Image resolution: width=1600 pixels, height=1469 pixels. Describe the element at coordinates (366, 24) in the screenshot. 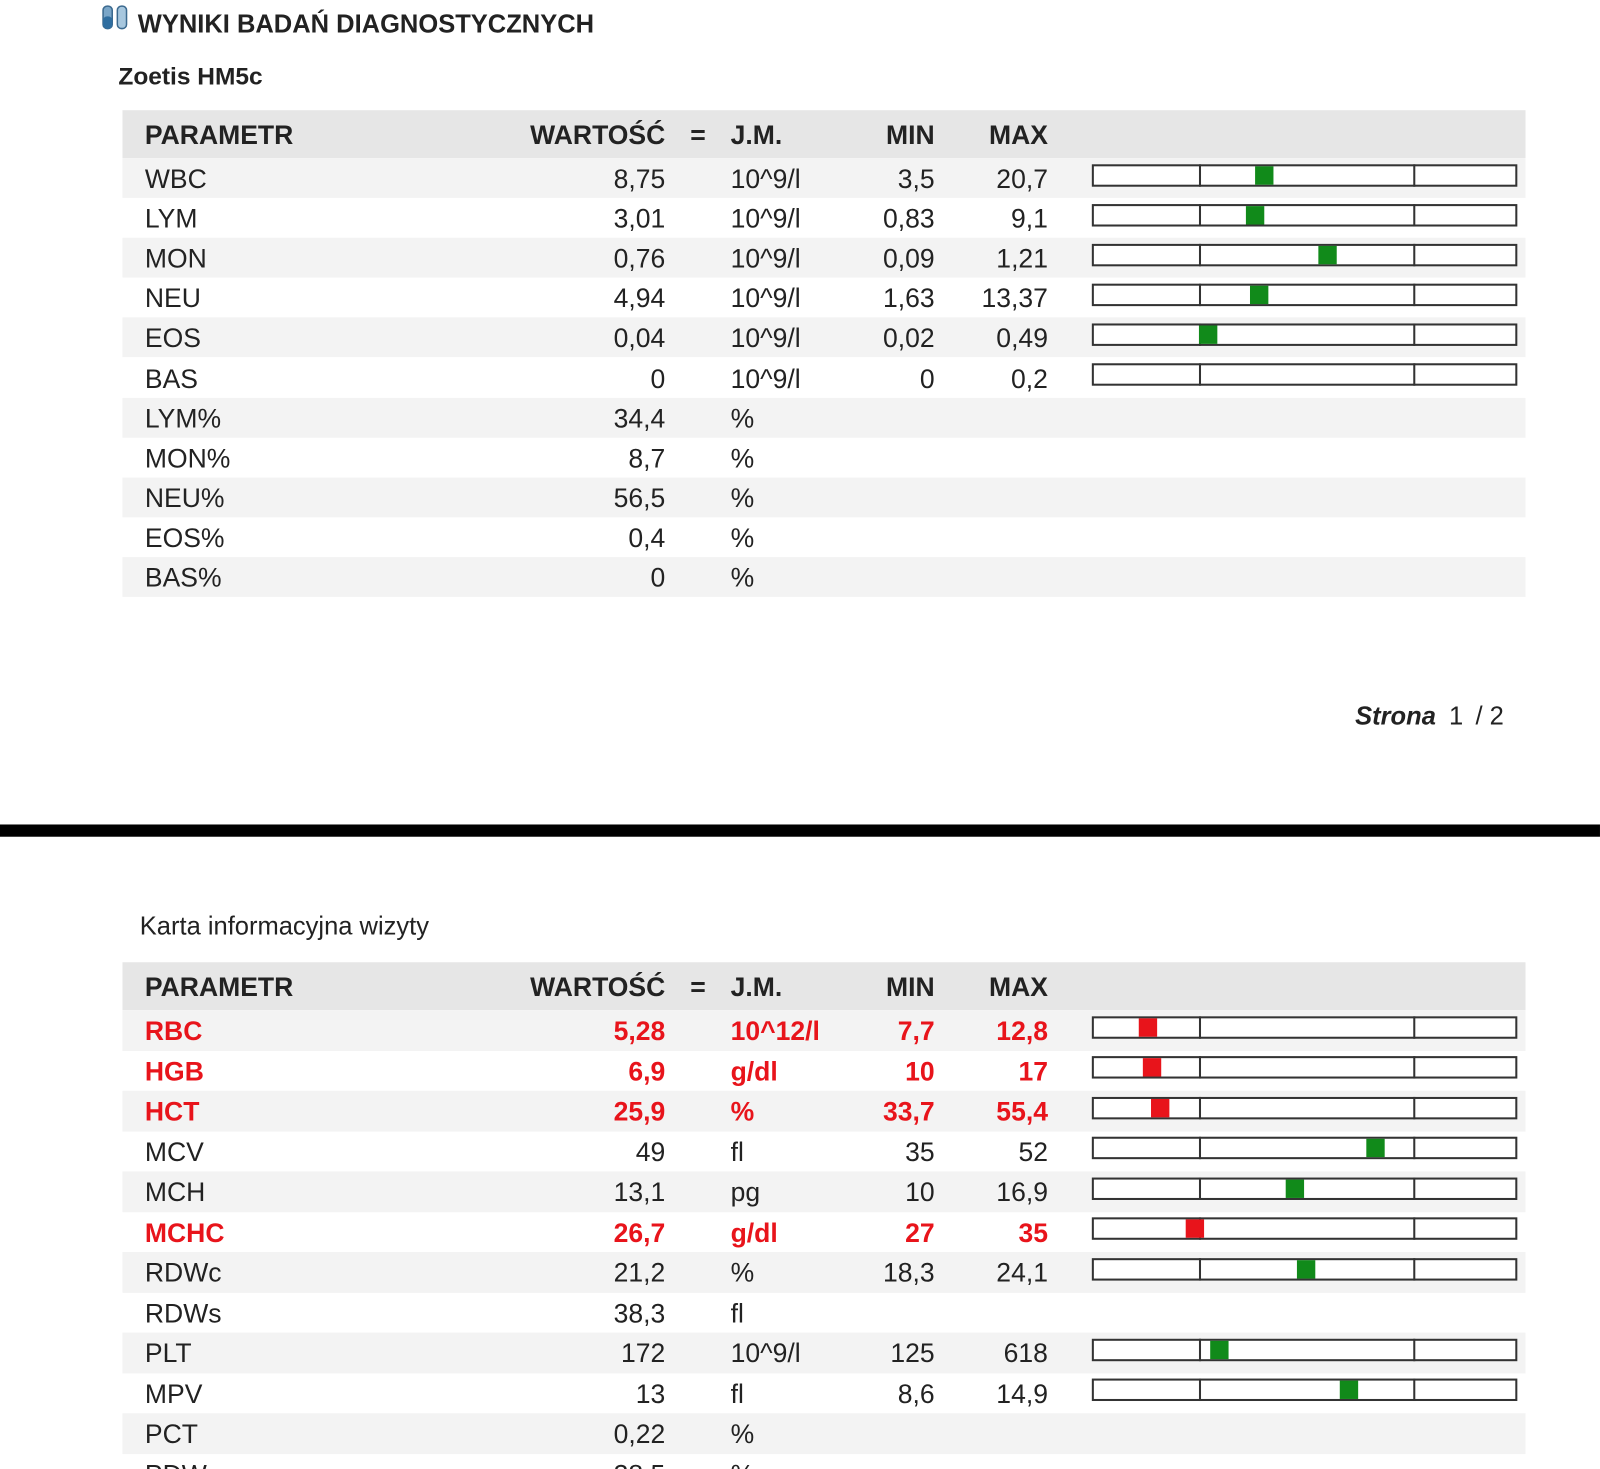

I see `title: WYNIKI BADAŃ DIAGNOSTYCZNYCH` at that location.